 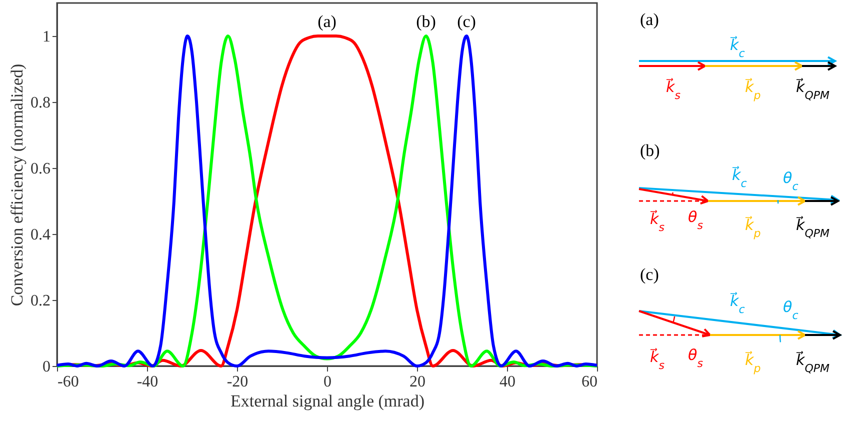 What do you see at coordinates (40, 103) in the screenshot?
I see `y-tick-label: 0.8` at bounding box center [40, 103].